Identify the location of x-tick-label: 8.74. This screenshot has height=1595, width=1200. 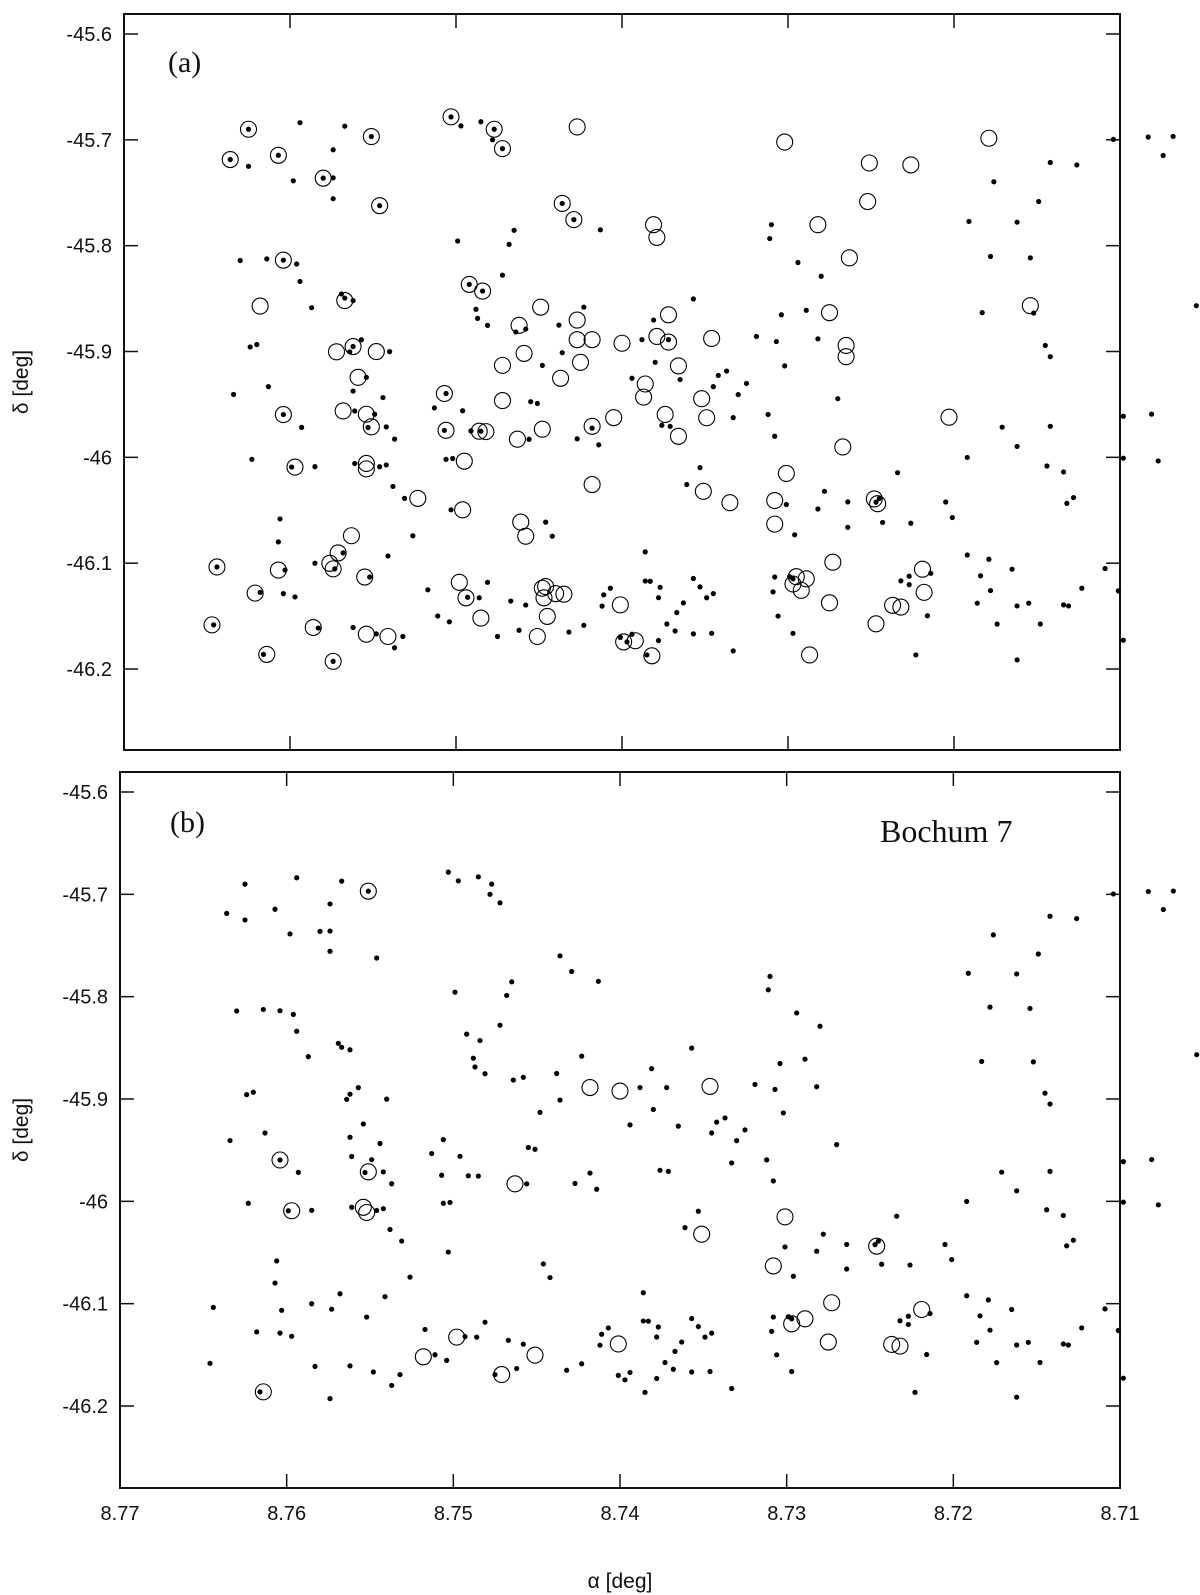
(620, 1514).